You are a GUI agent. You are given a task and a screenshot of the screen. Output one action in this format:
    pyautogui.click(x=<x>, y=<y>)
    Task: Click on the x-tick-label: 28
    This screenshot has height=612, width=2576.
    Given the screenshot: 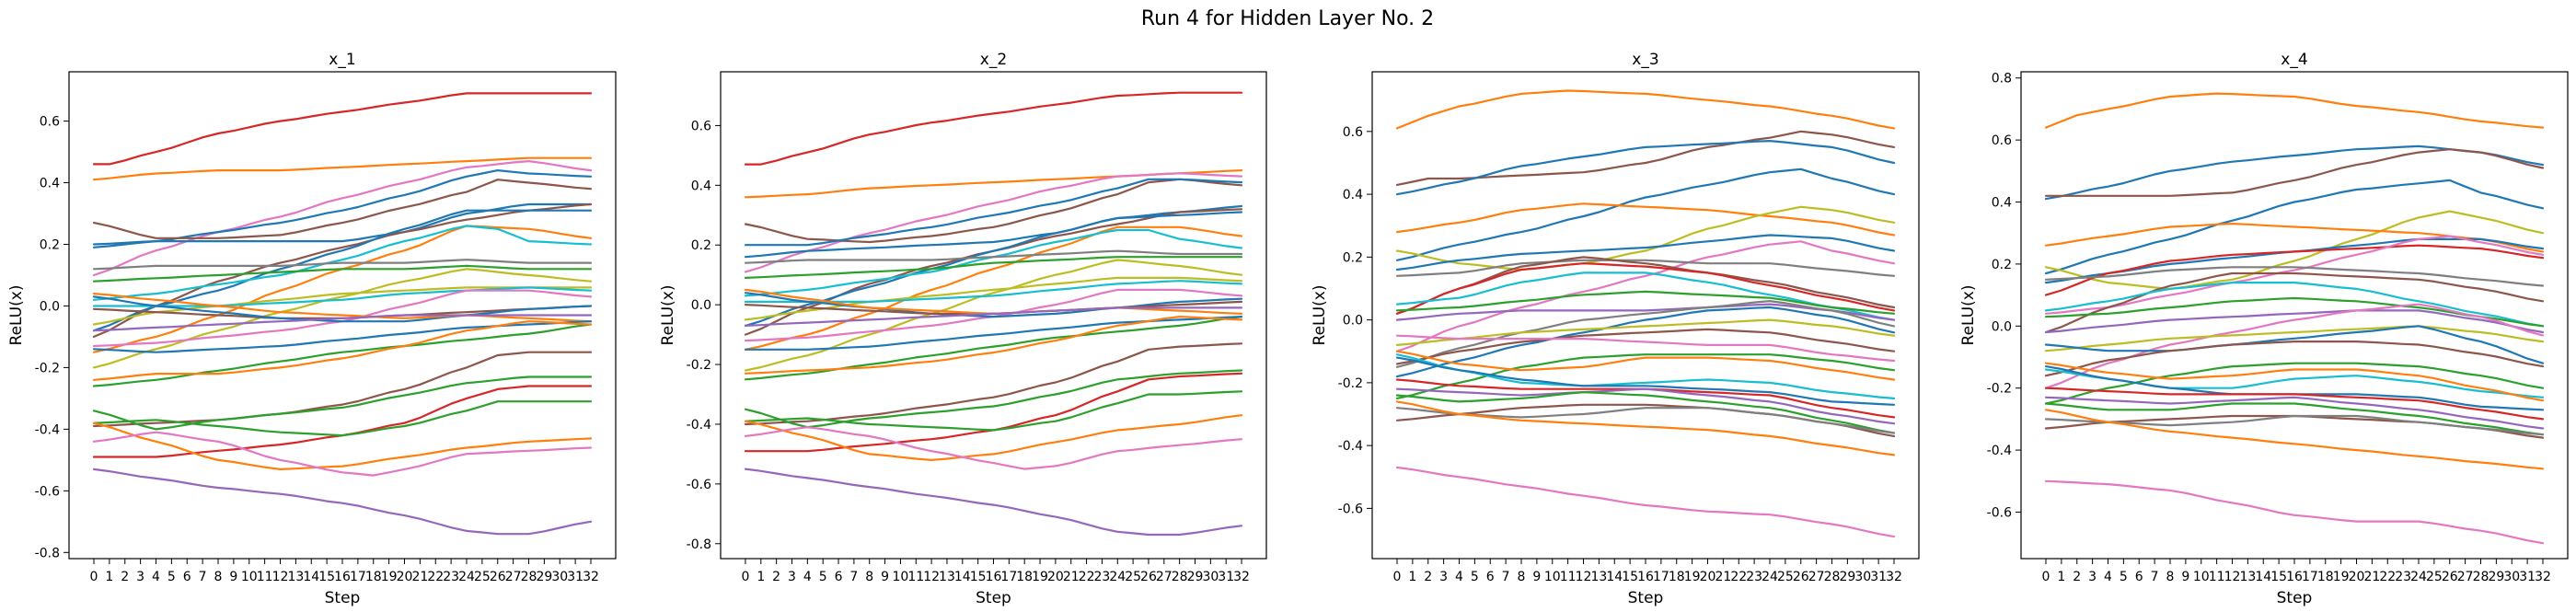 What is the action you would take?
    pyautogui.click(x=2481, y=577)
    